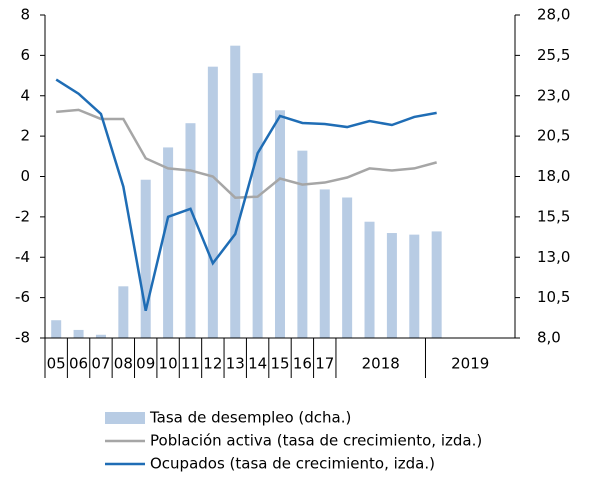 The width and height of the screenshot is (589, 485). What do you see at coordinates (279, 364) in the screenshot?
I see `x-tick-label: 15` at bounding box center [279, 364].